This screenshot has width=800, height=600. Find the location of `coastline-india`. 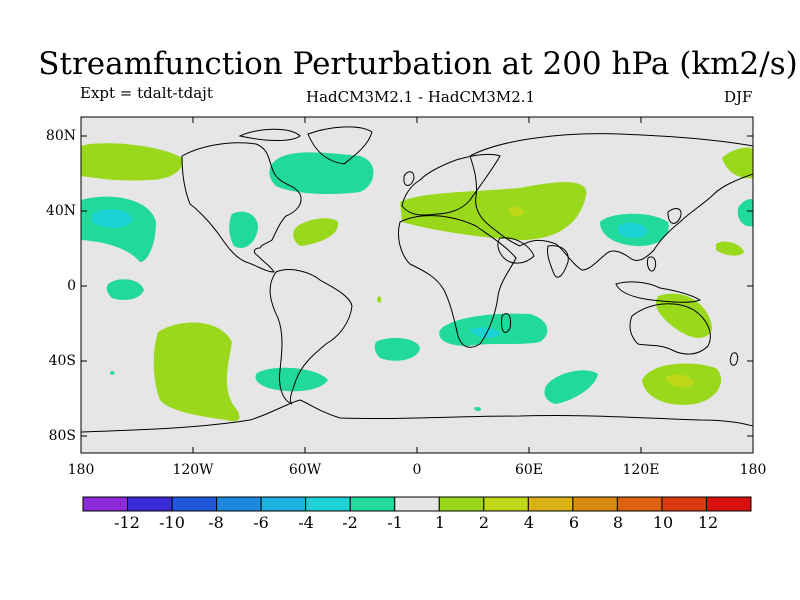

coastline-india is located at coordinates (558, 261).